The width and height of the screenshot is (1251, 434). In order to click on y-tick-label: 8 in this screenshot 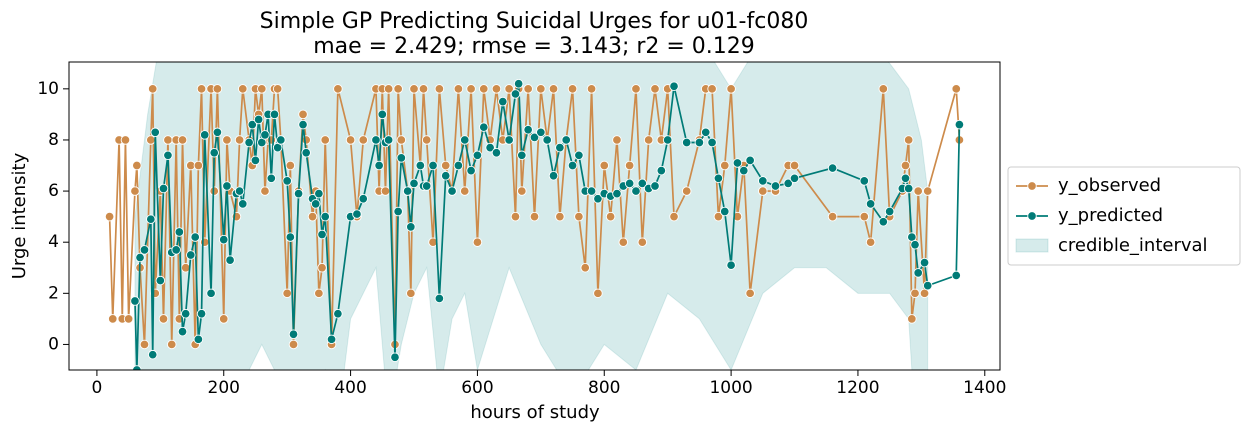, I will do `click(53, 140)`.